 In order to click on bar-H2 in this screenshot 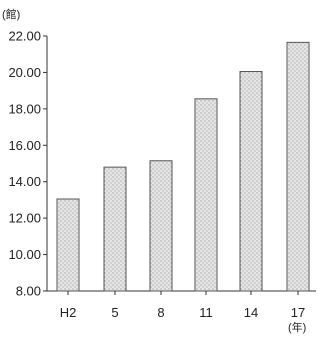, I will do `click(68, 245)`.